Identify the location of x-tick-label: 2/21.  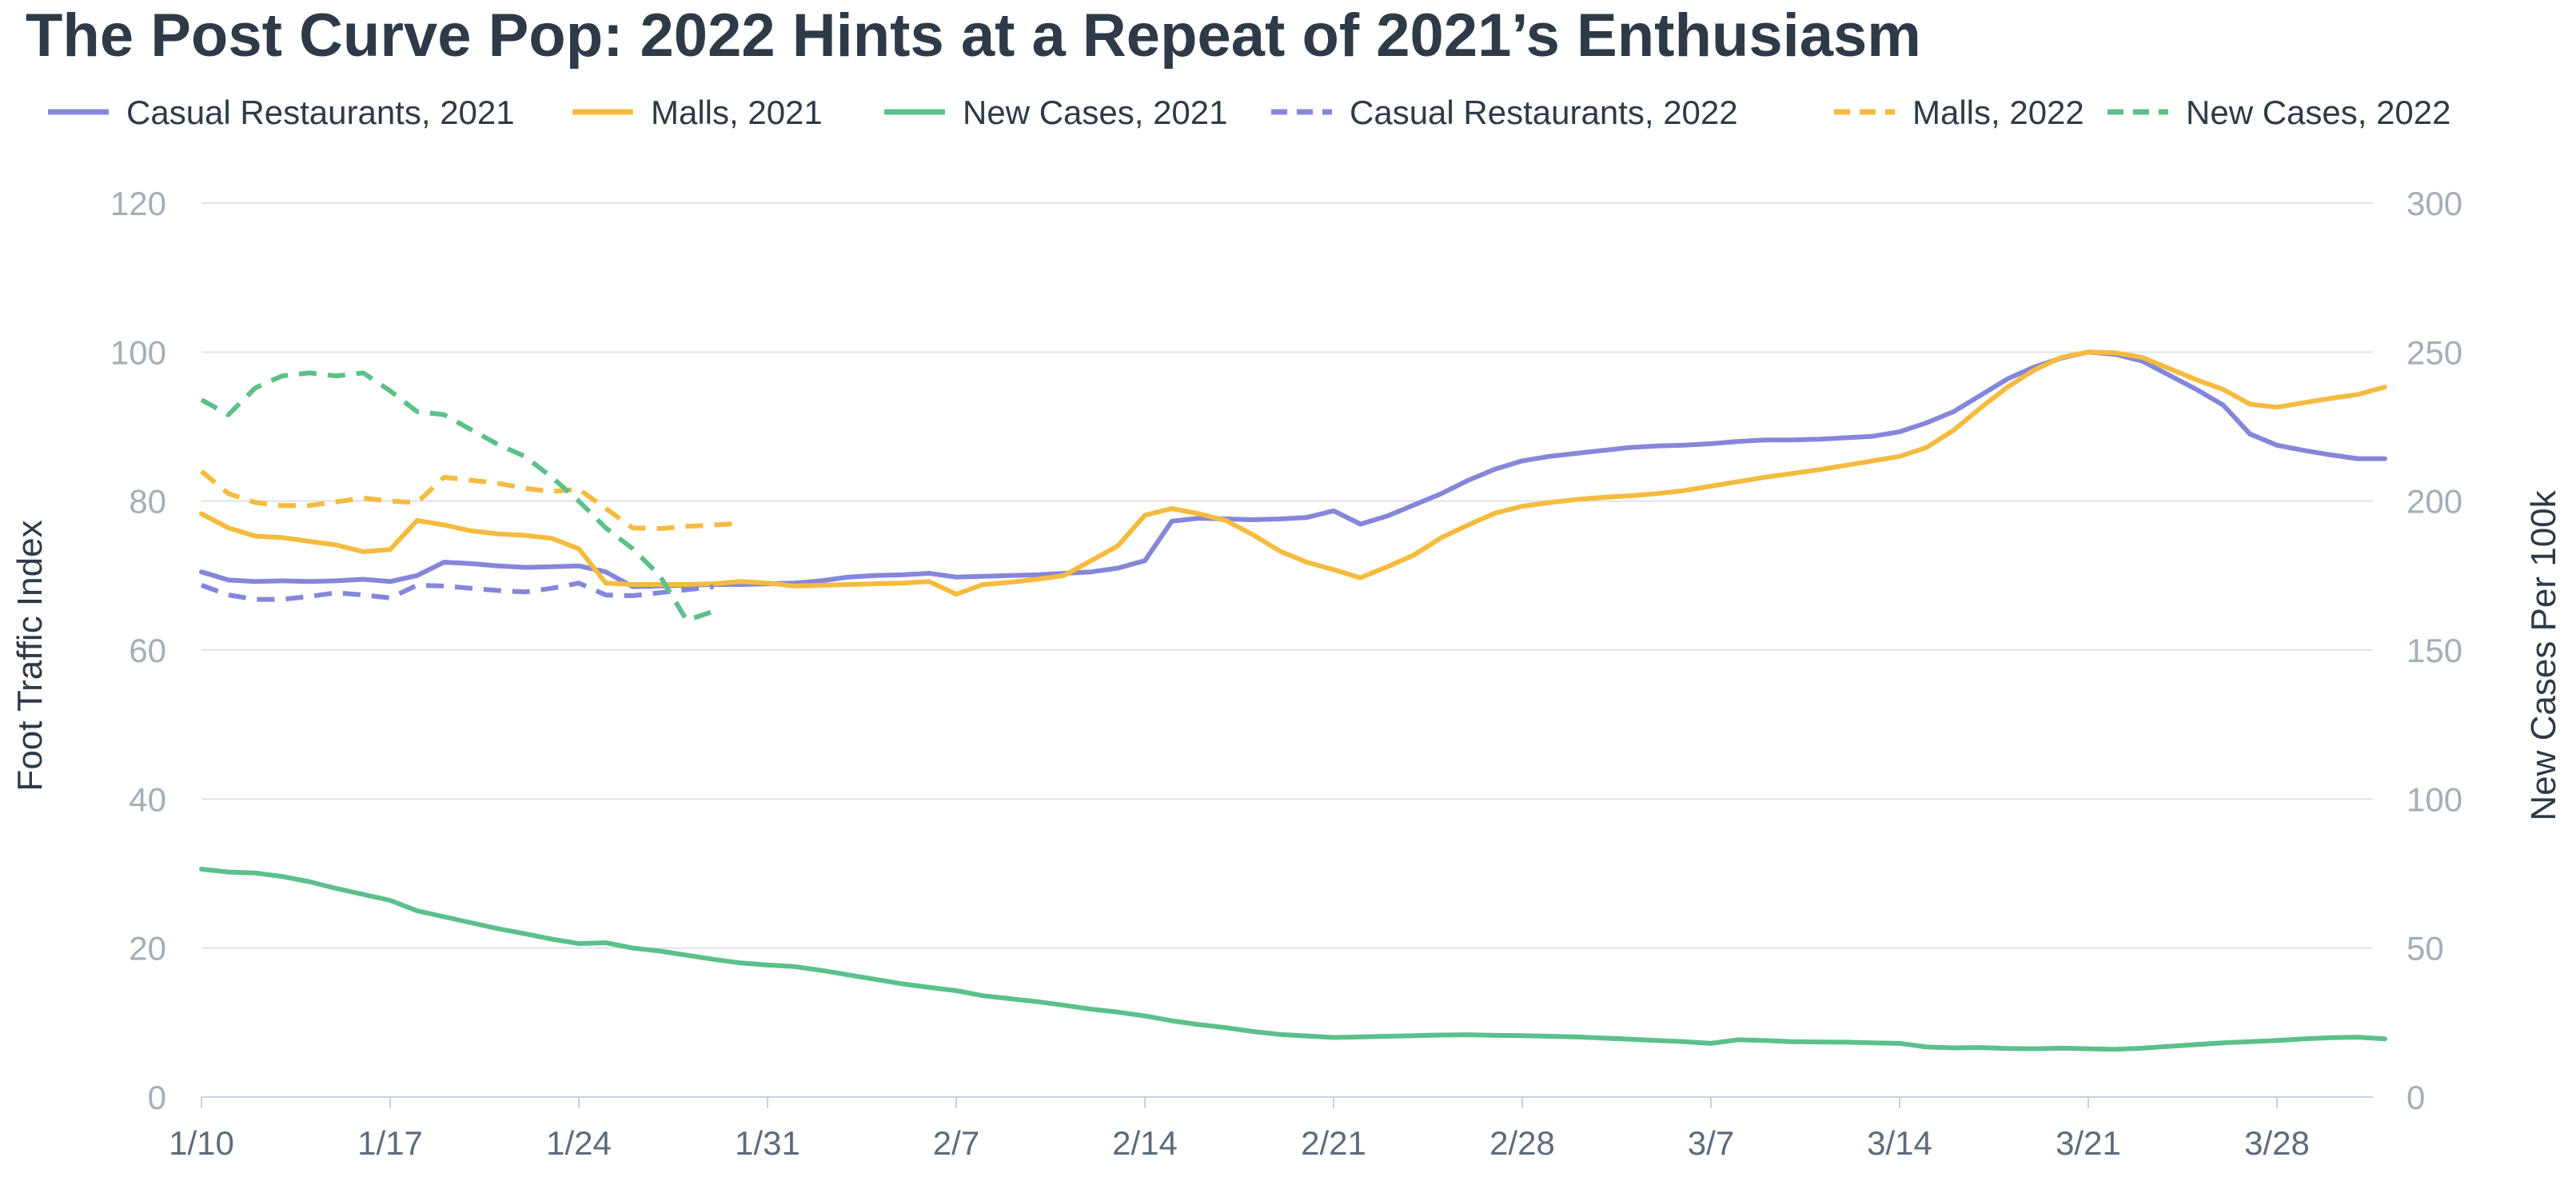
(1333, 1143).